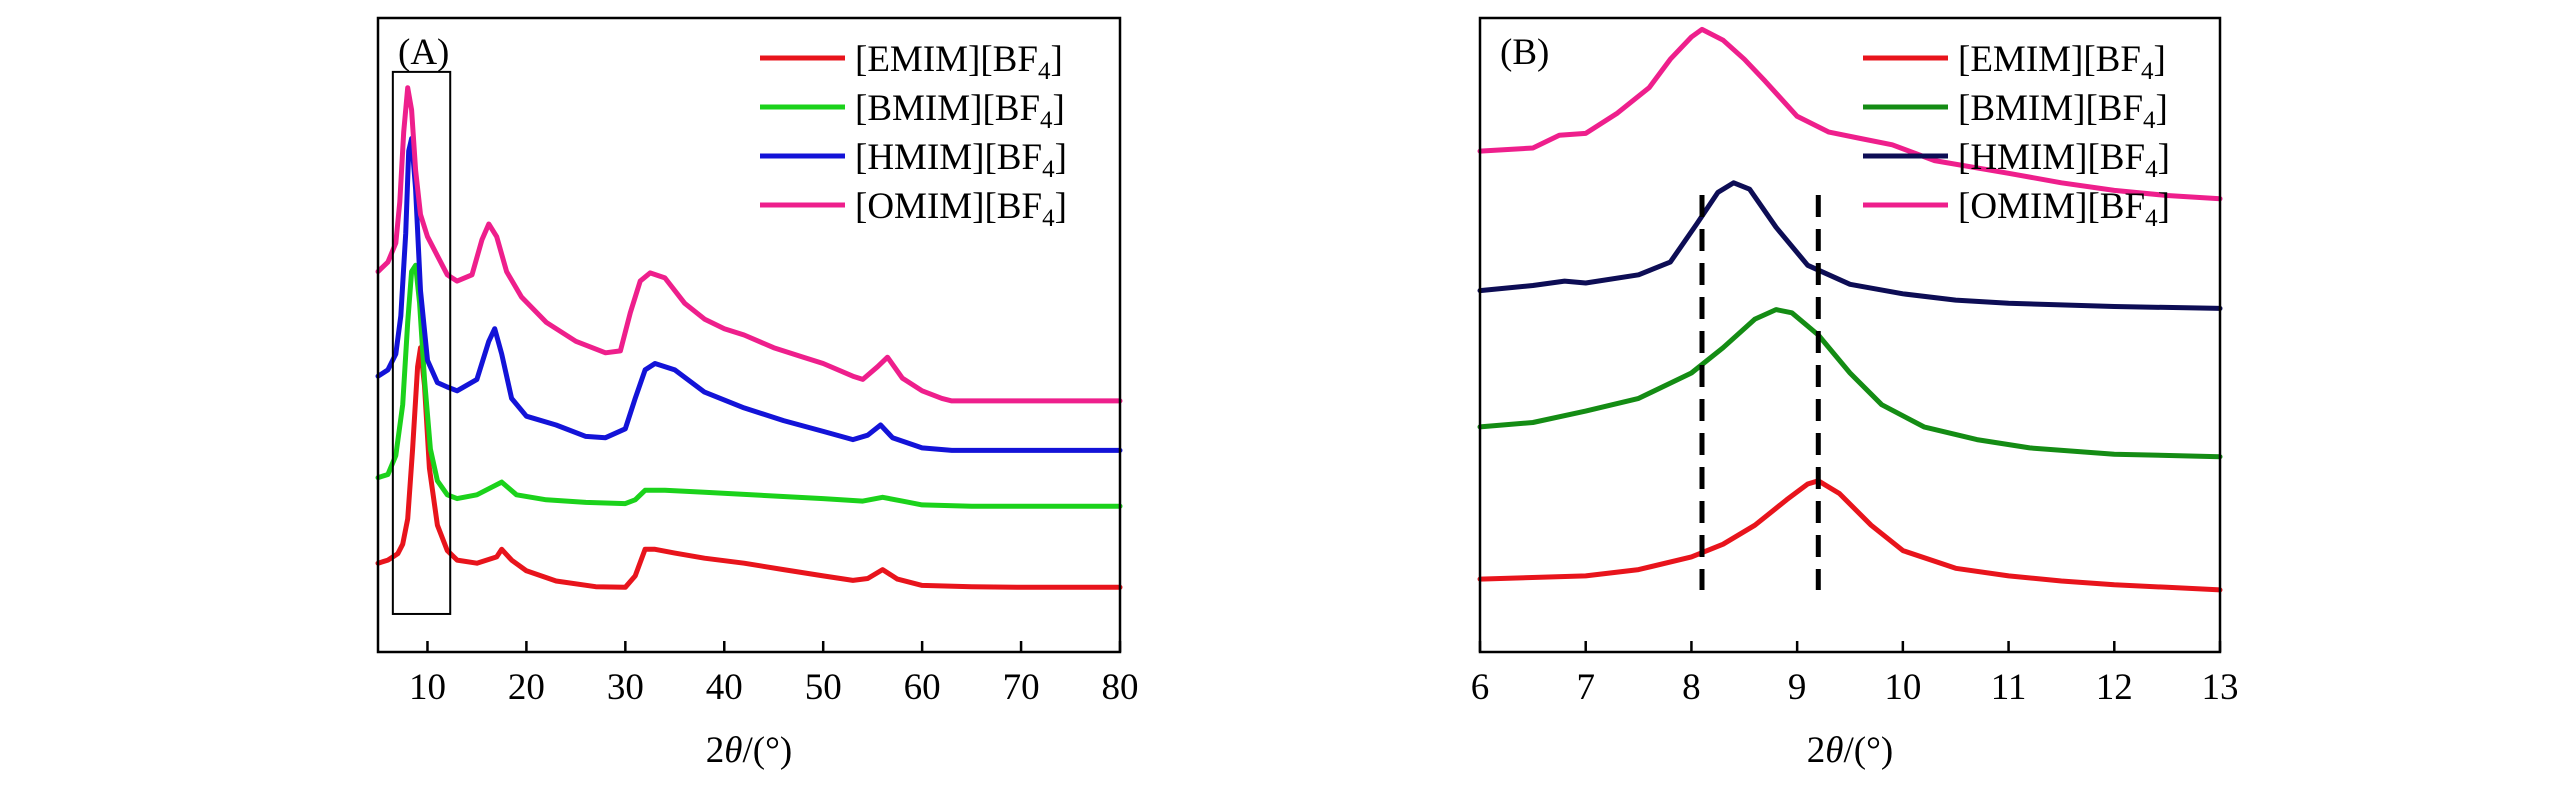 The width and height of the screenshot is (2567, 787). Describe the element at coordinates (1797, 687) in the screenshot. I see `x-tick-label: 9` at that location.